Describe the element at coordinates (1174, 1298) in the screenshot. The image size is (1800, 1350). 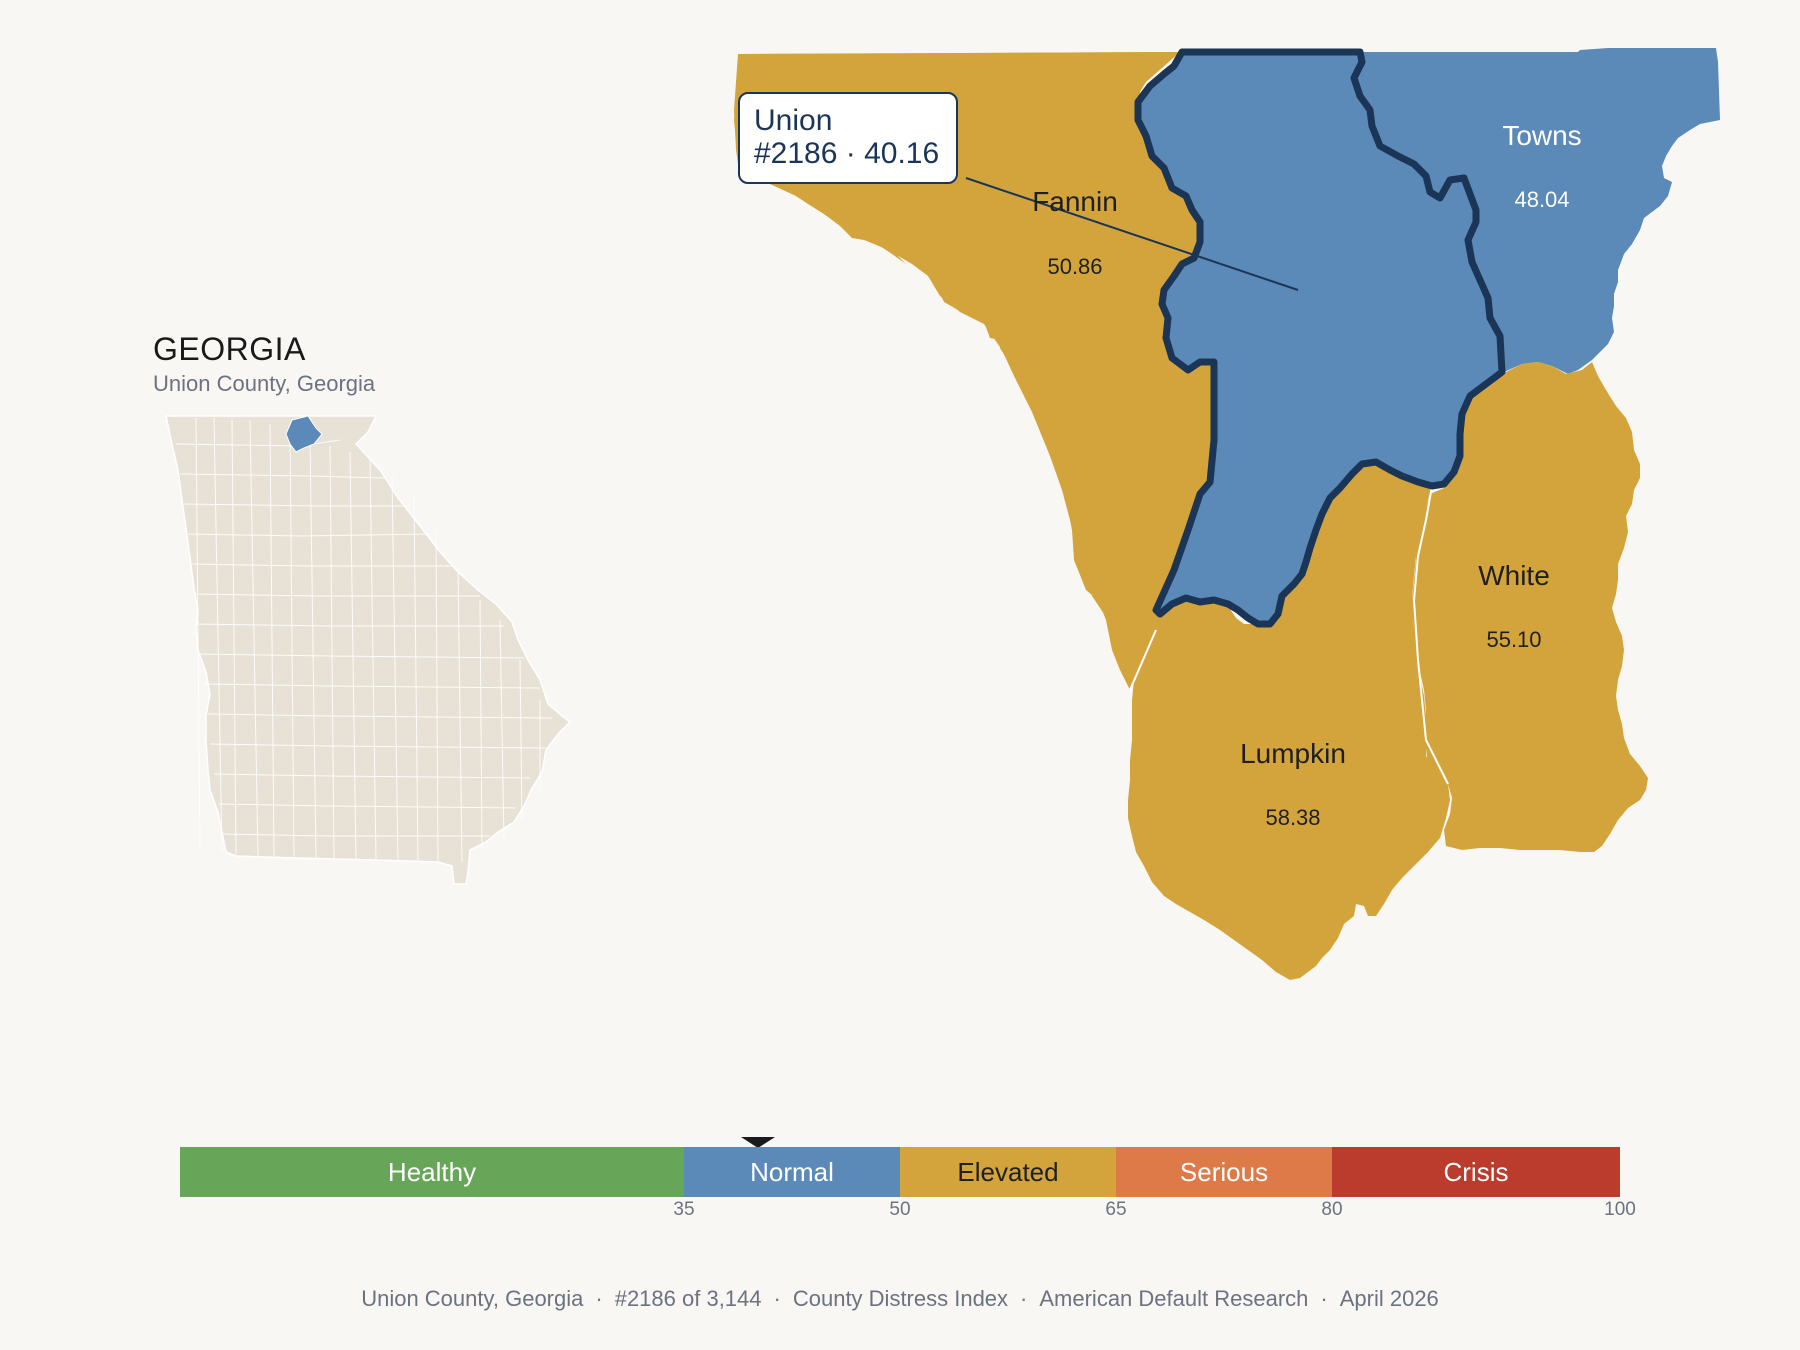
I see `footer-source: American Default Research` at that location.